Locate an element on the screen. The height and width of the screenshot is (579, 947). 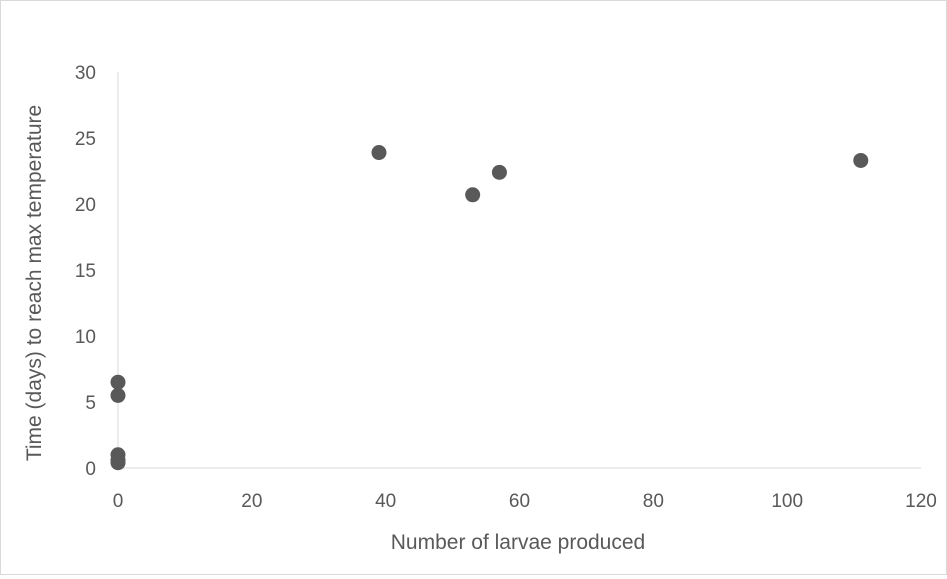
y-tick-label: 15 is located at coordinates (85, 271).